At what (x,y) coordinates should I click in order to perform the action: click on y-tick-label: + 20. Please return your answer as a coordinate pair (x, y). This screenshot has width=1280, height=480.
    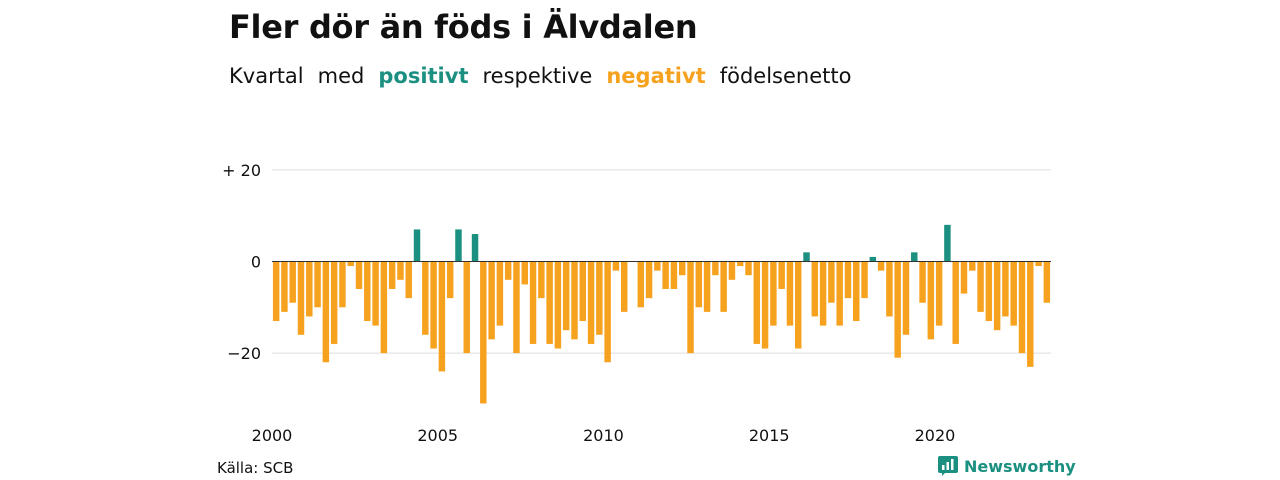
    Looking at the image, I should click on (241, 170).